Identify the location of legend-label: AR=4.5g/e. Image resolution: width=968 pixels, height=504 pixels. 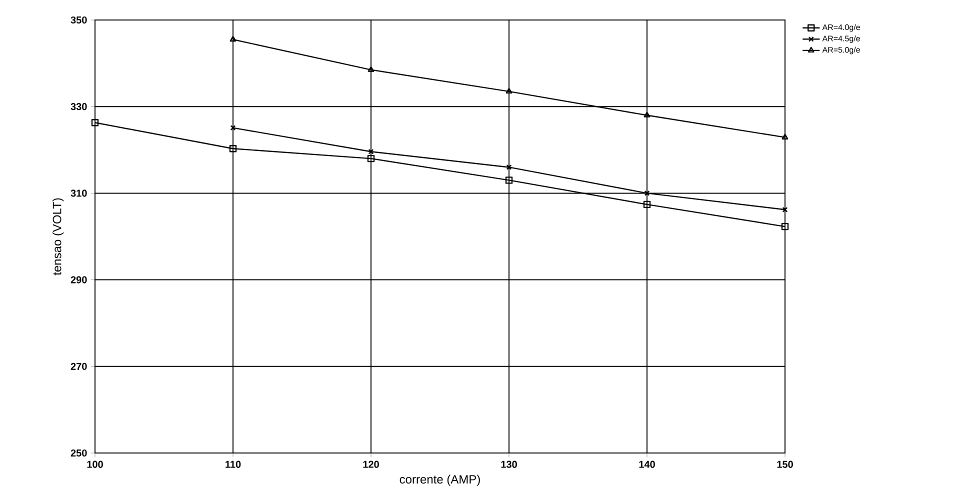
(841, 39).